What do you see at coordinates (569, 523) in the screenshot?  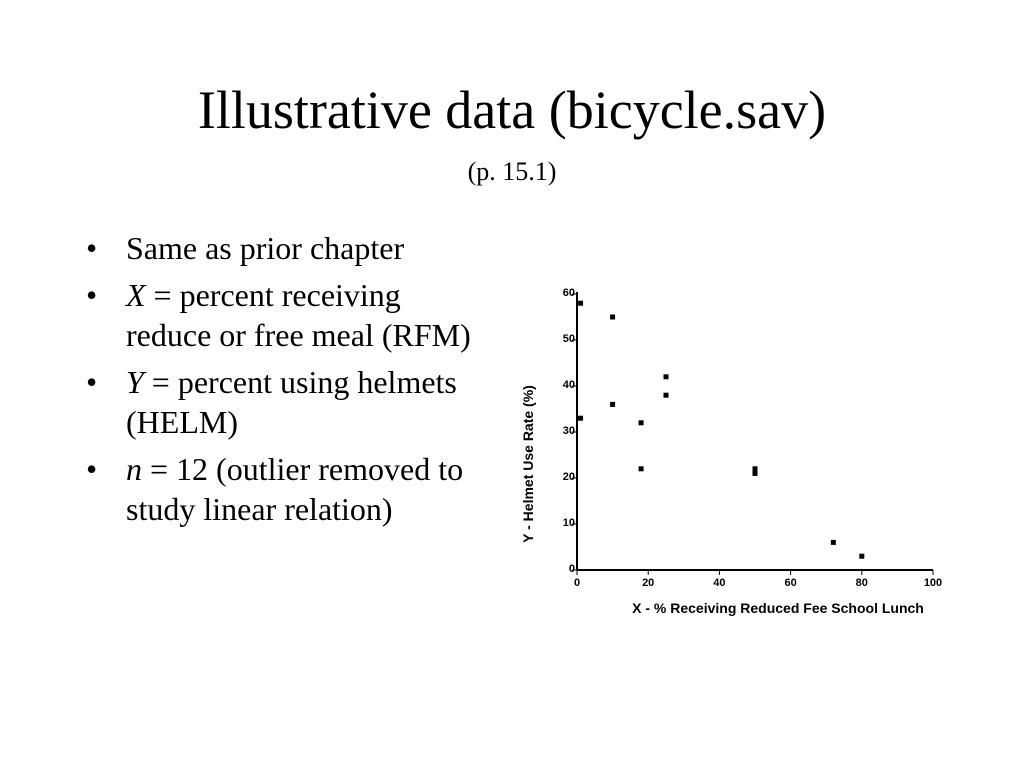 I see `y-tick-label: 10` at bounding box center [569, 523].